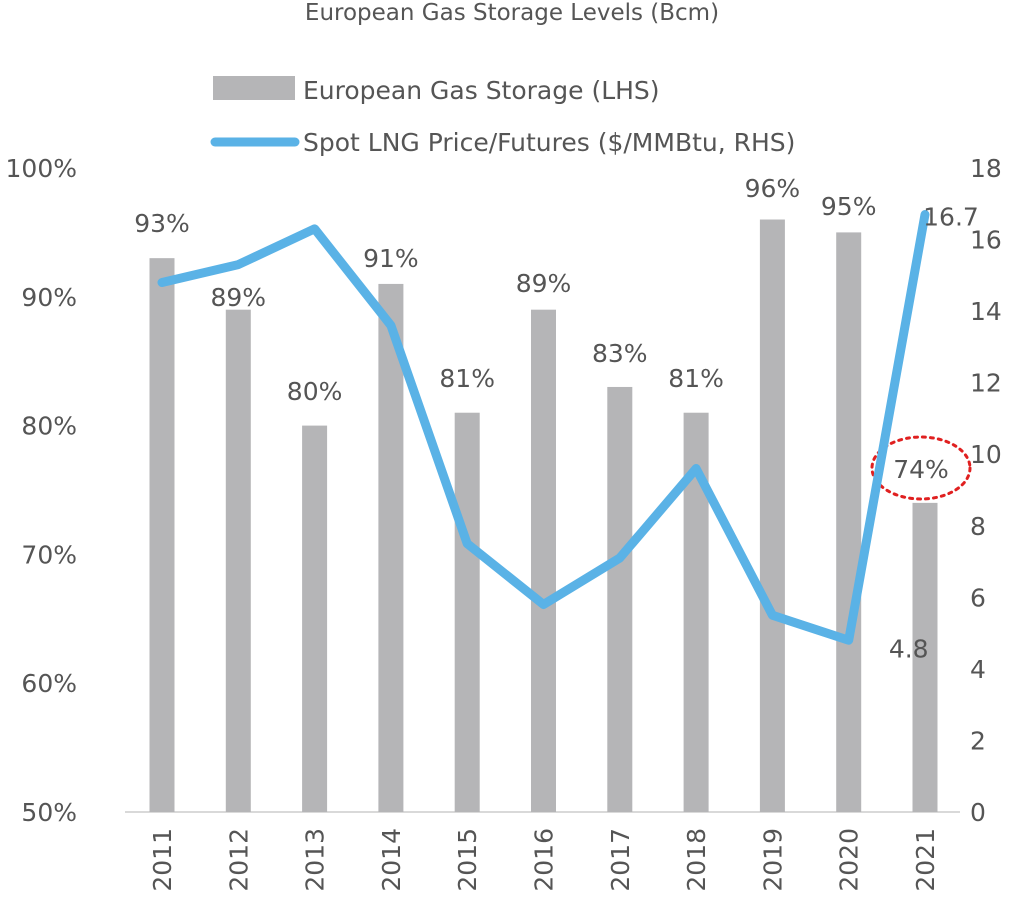 The image size is (1024, 910). What do you see at coordinates (986, 383) in the screenshot?
I see `y-right-tick: 12` at bounding box center [986, 383].